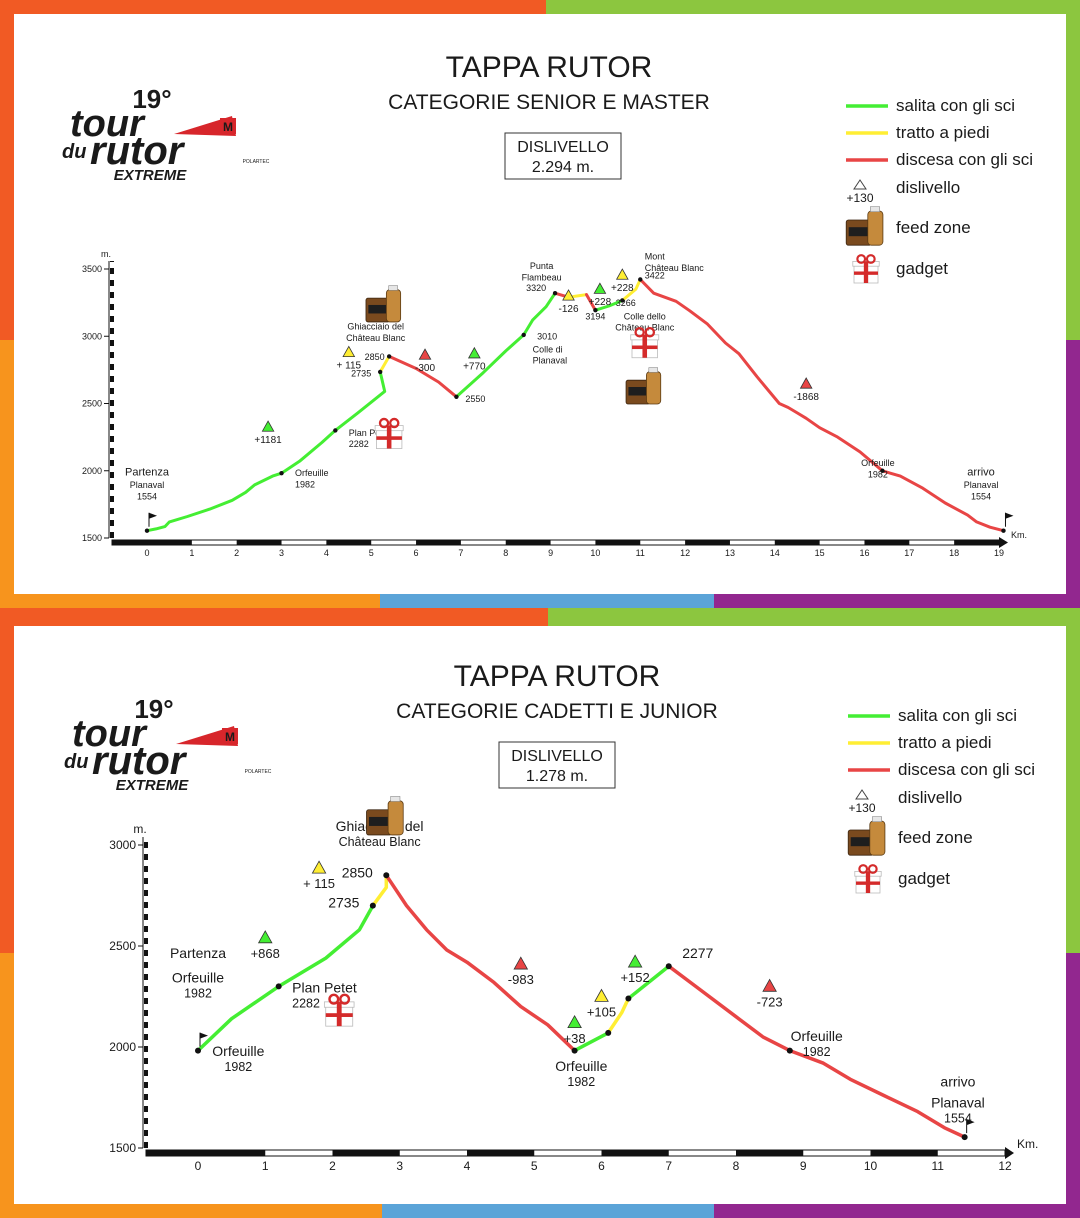 This screenshot has width=1080, height=1218. I want to click on x-tick-label: 14, so click(775, 553).